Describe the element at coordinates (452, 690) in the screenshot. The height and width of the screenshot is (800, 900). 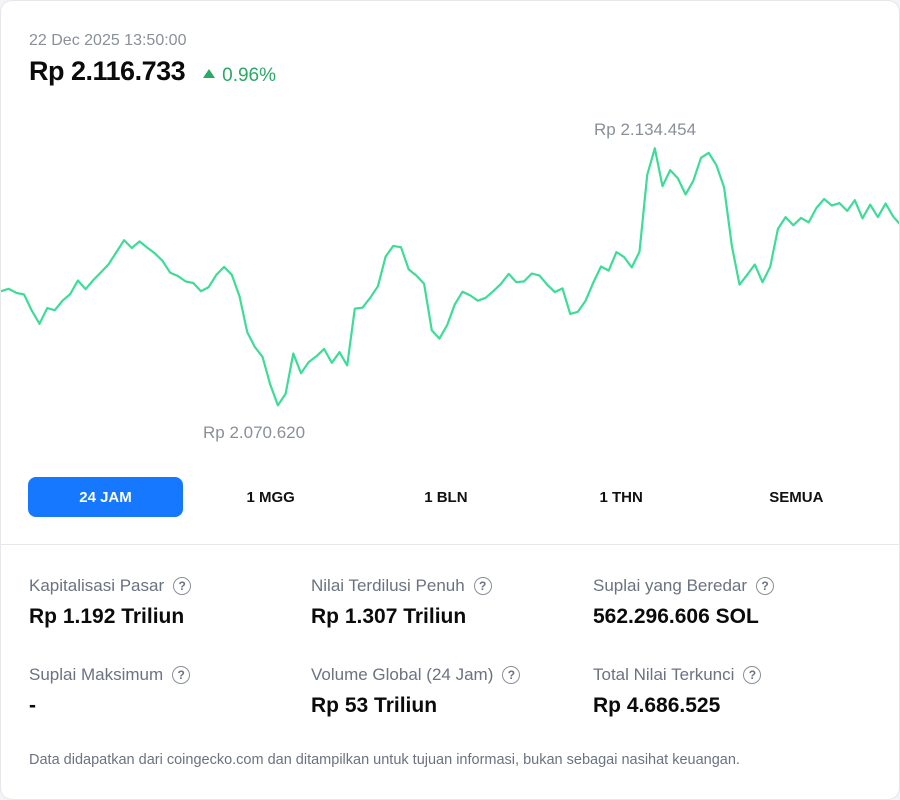
I see `stat-global-volume: Volume Global (24 Jam) ? Rp 53 Triliun` at that location.